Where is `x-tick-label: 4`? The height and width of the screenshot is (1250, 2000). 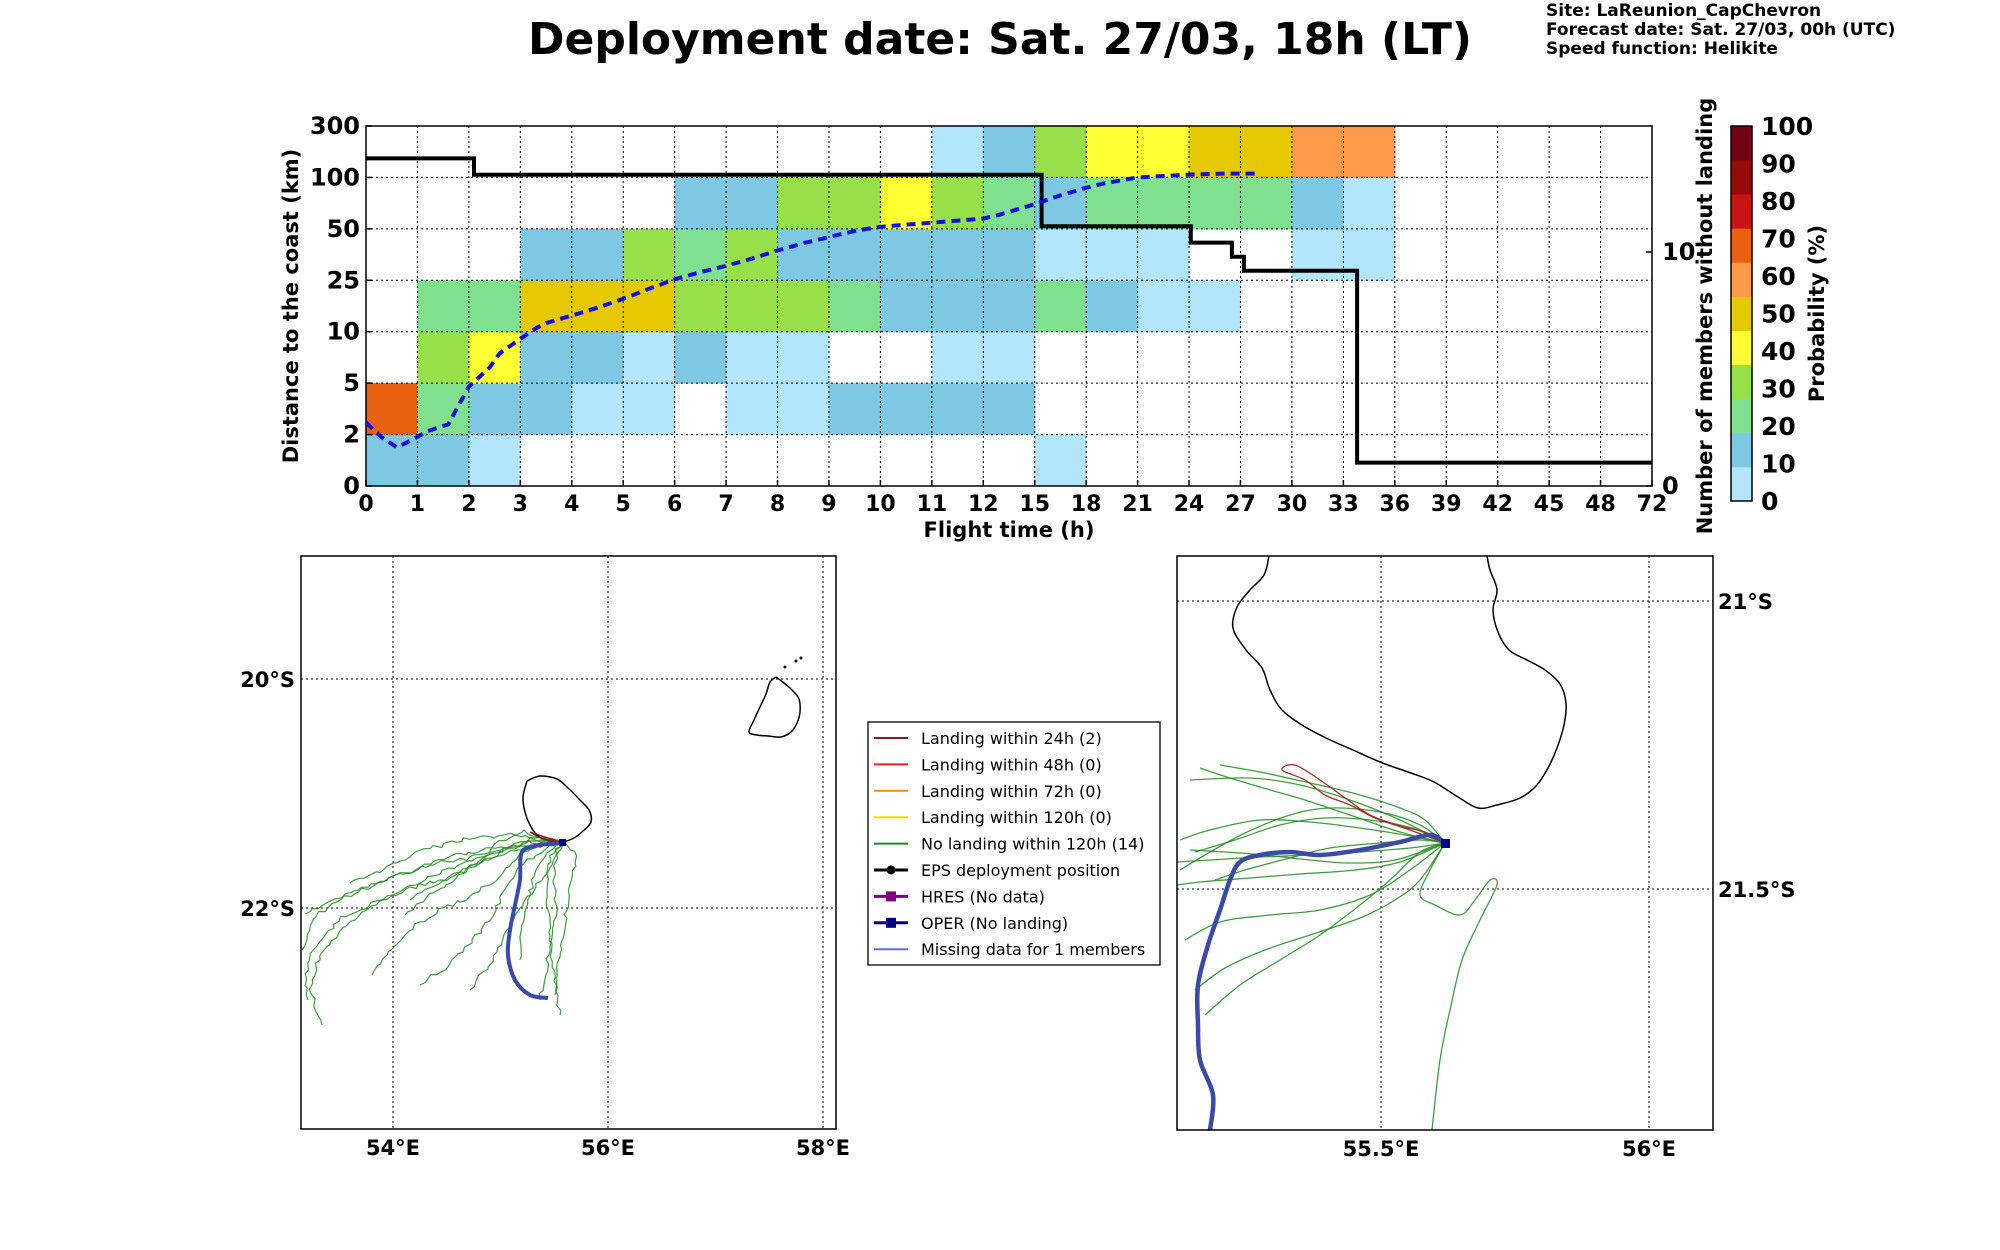
x-tick-label: 4 is located at coordinates (571, 504).